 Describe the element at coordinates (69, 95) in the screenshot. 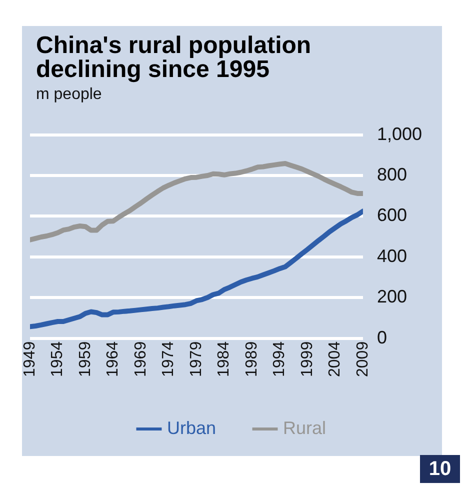

I see `chart-subtitle: m people` at that location.